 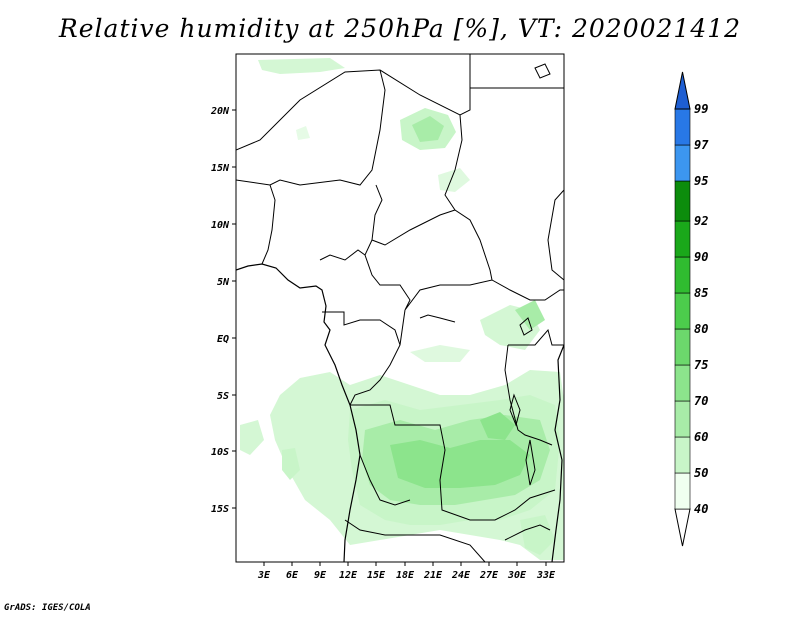 I want to click on lat-tick-label: 10N, so click(x=220, y=225).